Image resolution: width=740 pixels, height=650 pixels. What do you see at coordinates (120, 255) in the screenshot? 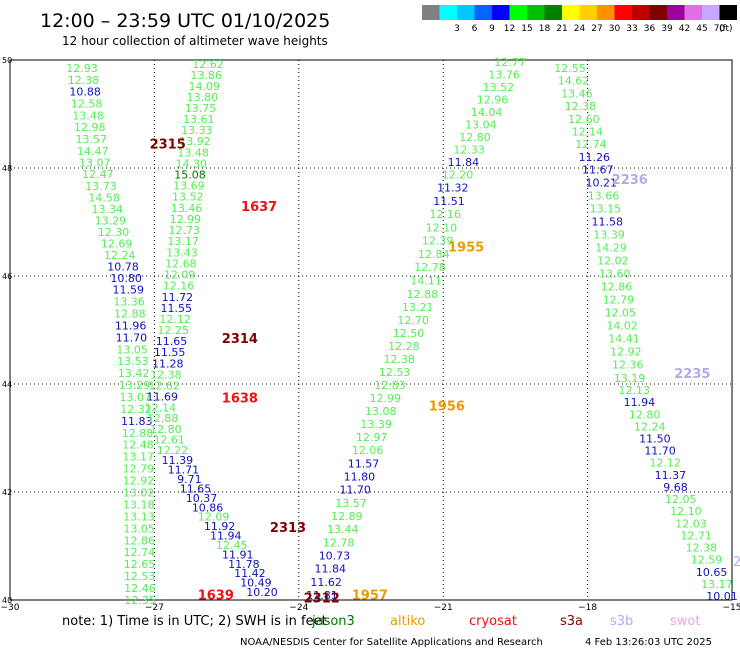
I see `wave-height-label: 12.24` at bounding box center [120, 255].